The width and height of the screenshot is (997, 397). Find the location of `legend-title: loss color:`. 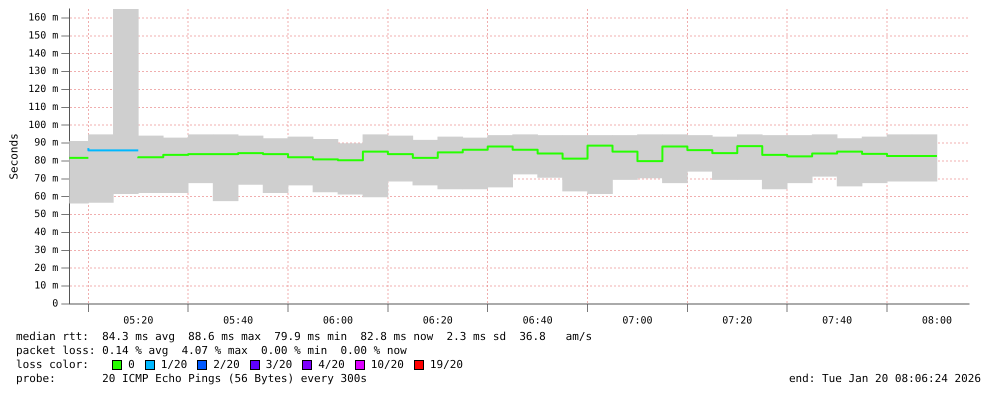

legend-title: loss color: is located at coordinates (53, 365).